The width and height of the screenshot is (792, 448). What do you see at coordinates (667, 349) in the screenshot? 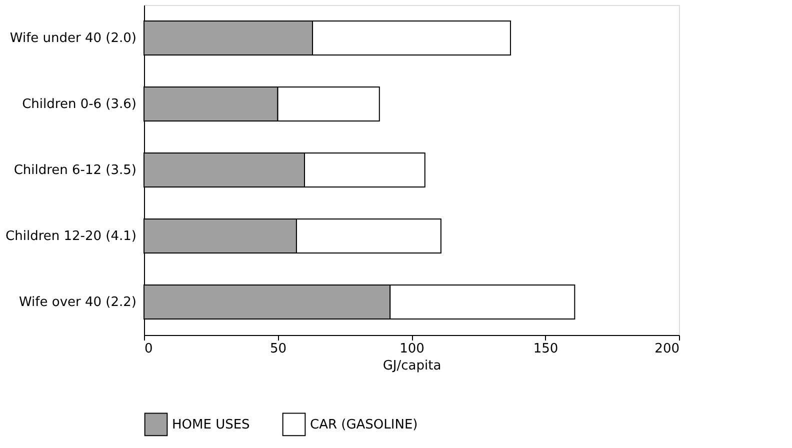
I see `x-tick-label: 200` at bounding box center [667, 349].